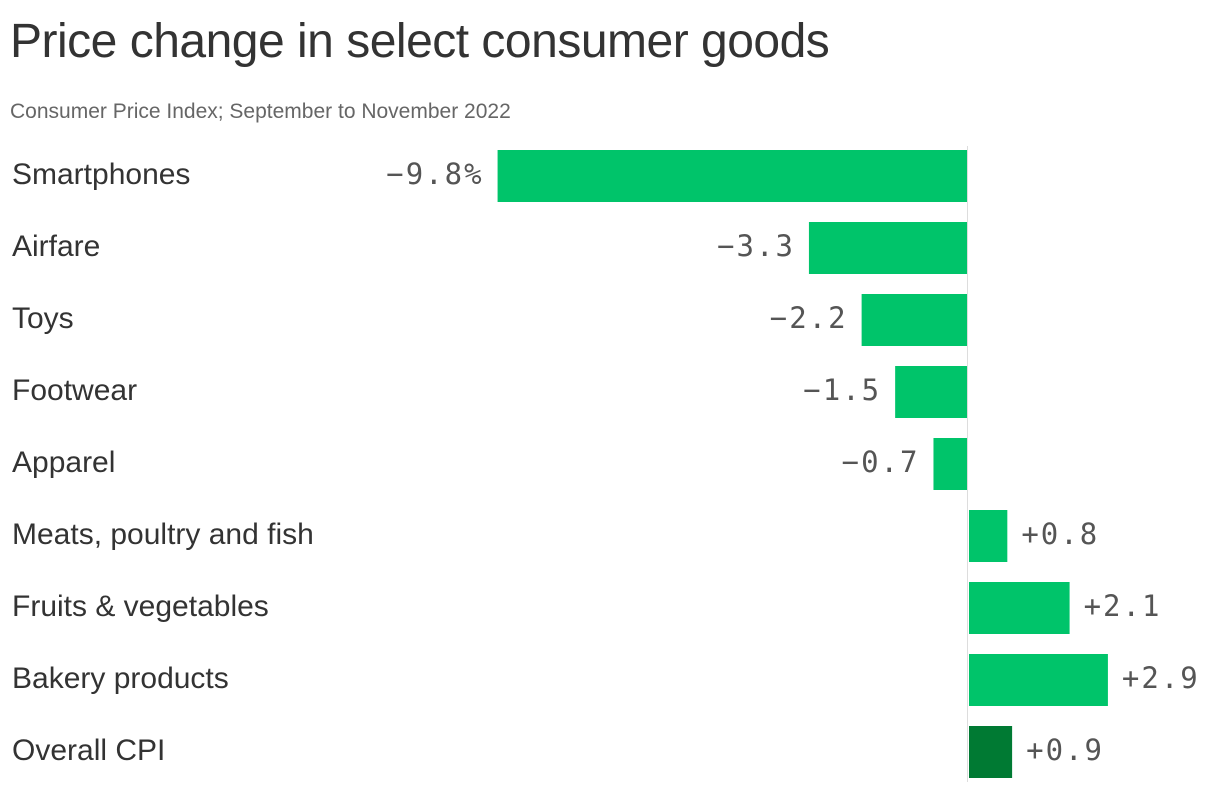 This screenshot has width=1220, height=788. I want to click on category-label: Meats, poultry and fish, so click(163, 534).